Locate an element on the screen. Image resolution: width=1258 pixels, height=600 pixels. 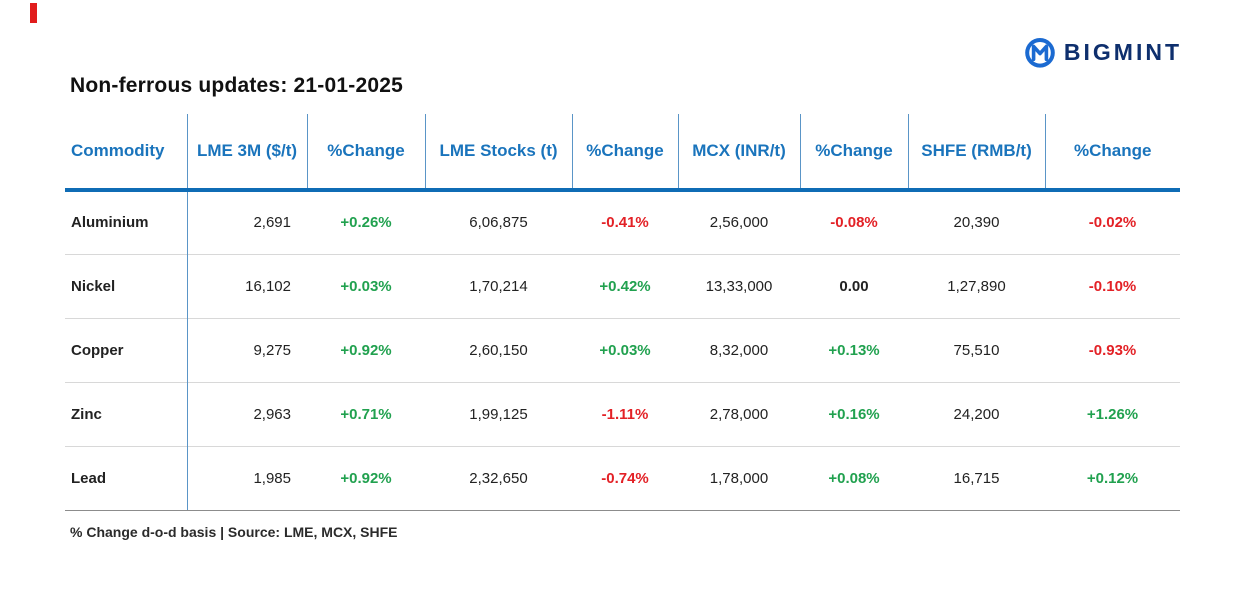
commodity-cell: Zinc is located at coordinates (126, 413).